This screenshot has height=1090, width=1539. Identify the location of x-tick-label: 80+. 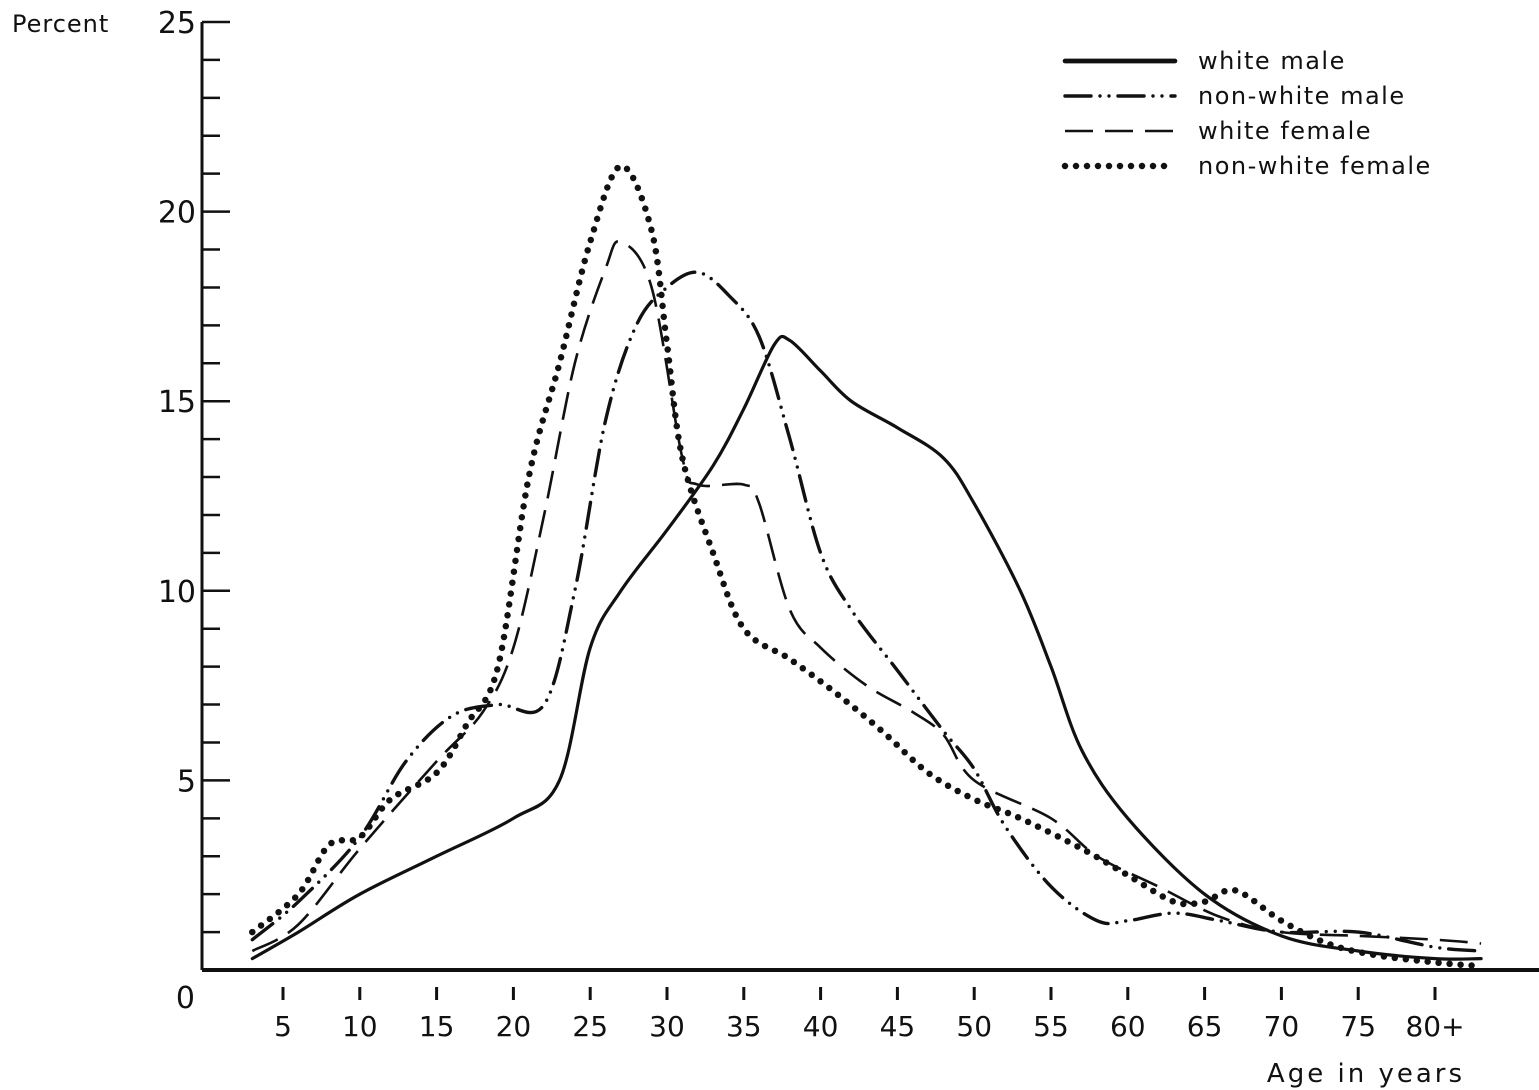
(1434, 1026).